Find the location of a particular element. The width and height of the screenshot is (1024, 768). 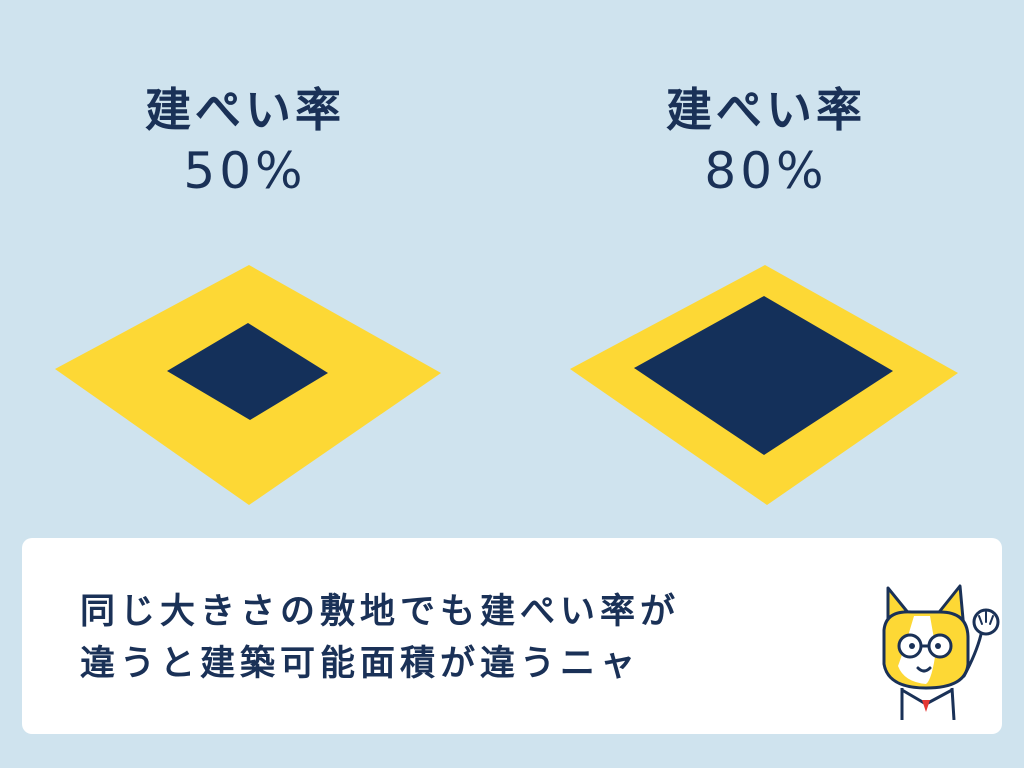

caption-line-1: 同じ大きさの敷地でも建ぺい率が is located at coordinates (380, 612).